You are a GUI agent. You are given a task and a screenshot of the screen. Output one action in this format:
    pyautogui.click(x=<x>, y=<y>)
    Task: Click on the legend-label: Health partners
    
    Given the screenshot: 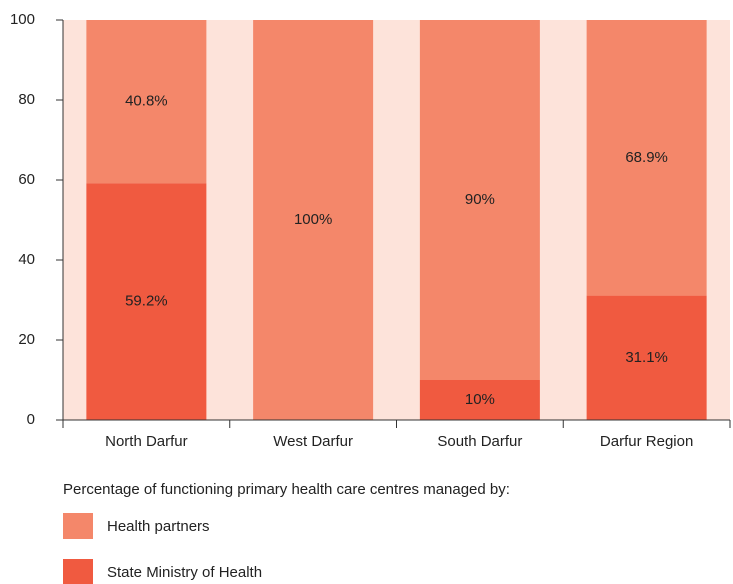 What is the action you would take?
    pyautogui.click(x=158, y=526)
    